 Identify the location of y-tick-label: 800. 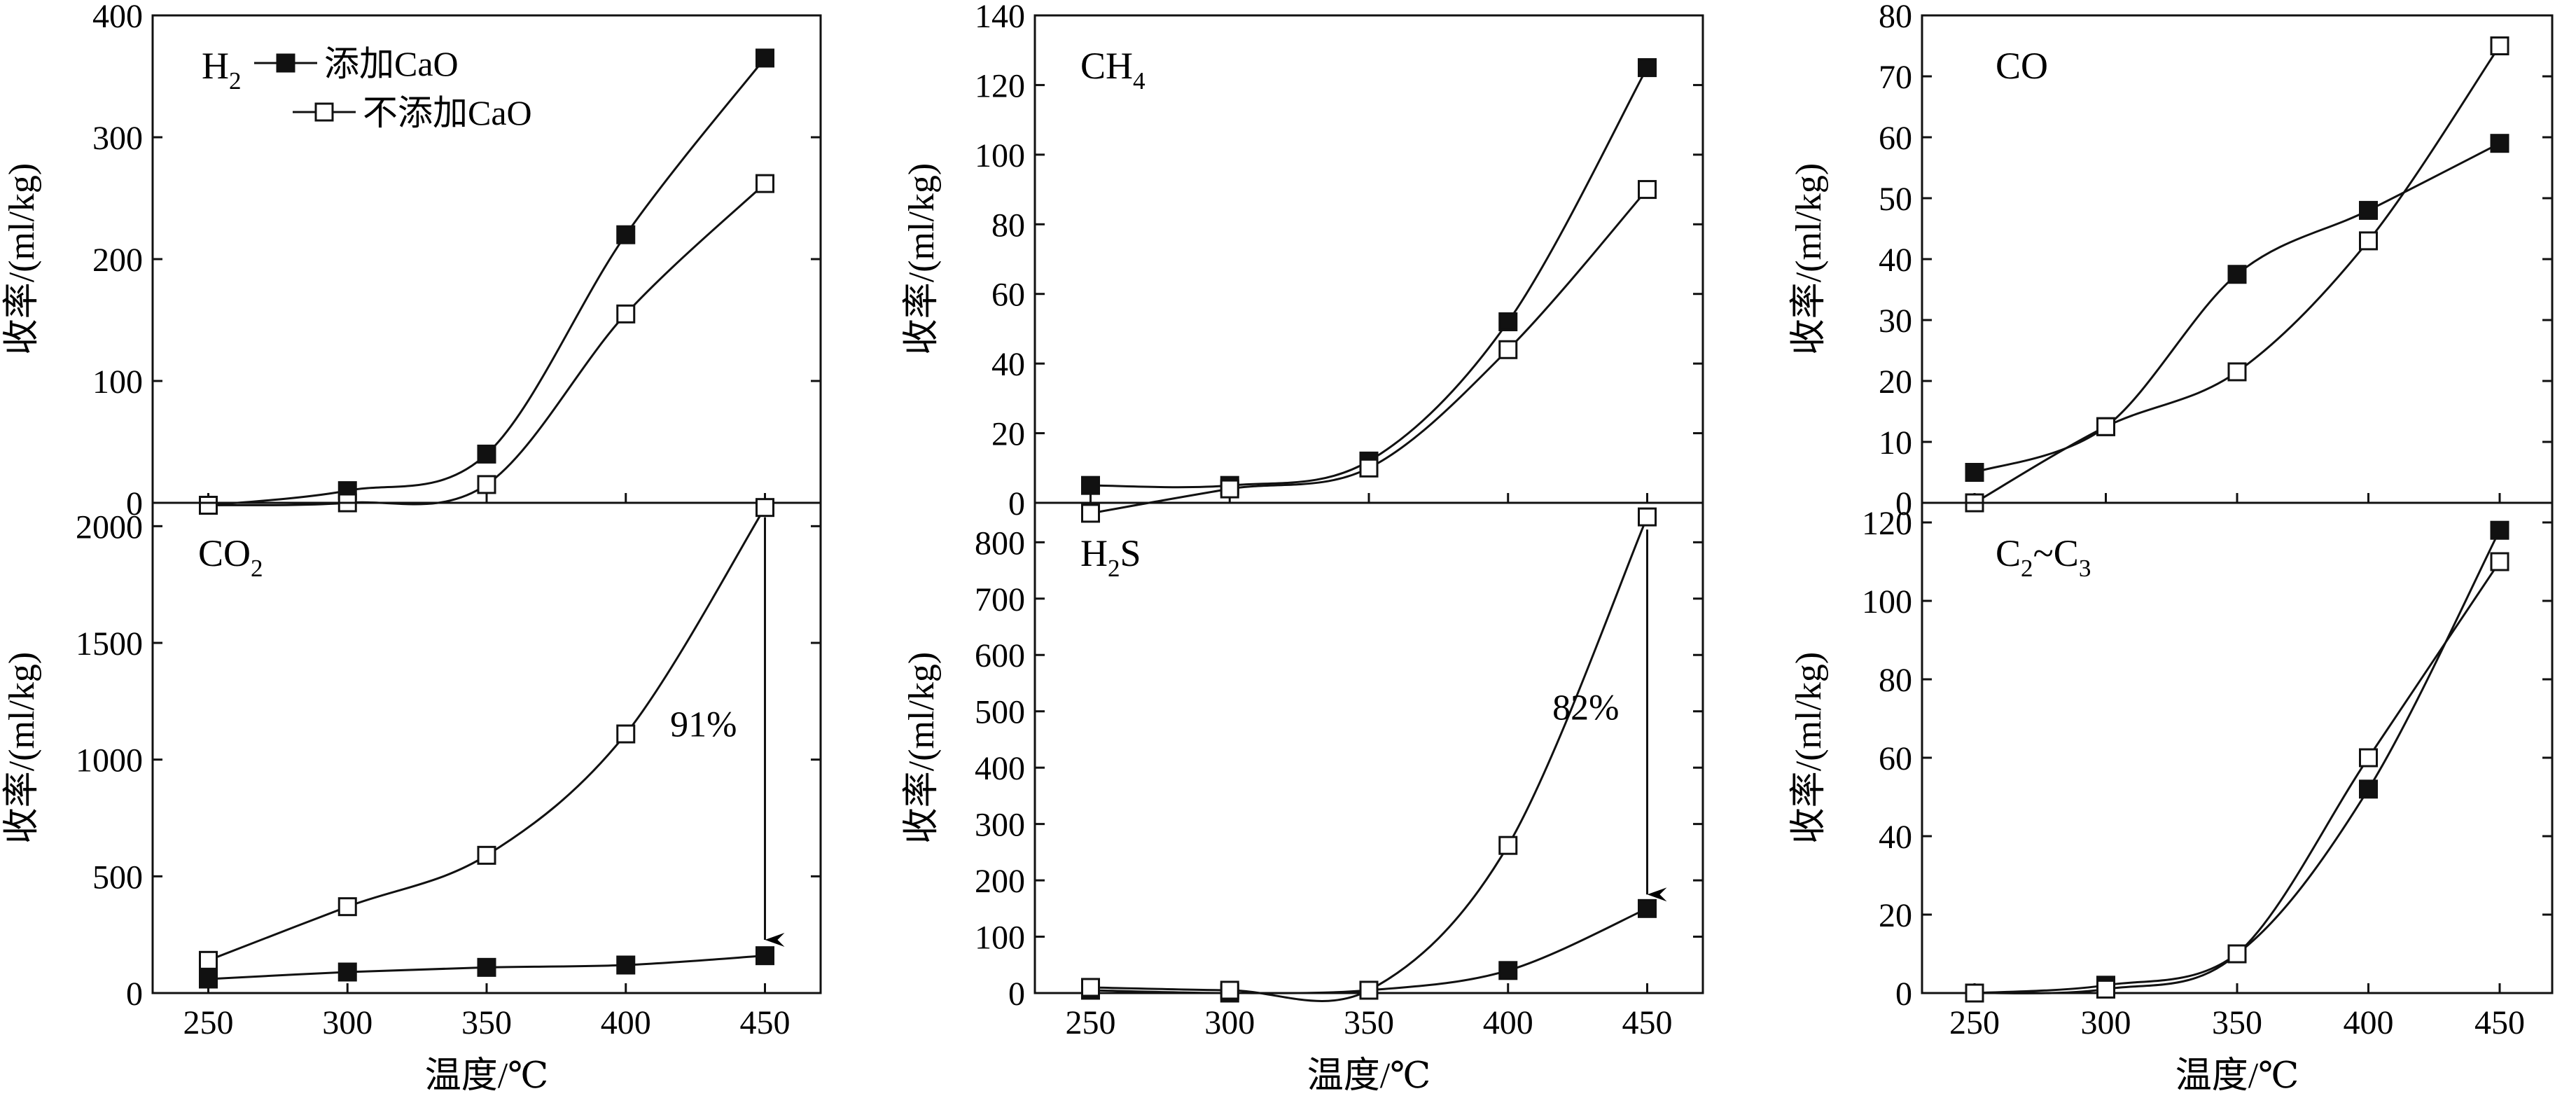
(1000, 543).